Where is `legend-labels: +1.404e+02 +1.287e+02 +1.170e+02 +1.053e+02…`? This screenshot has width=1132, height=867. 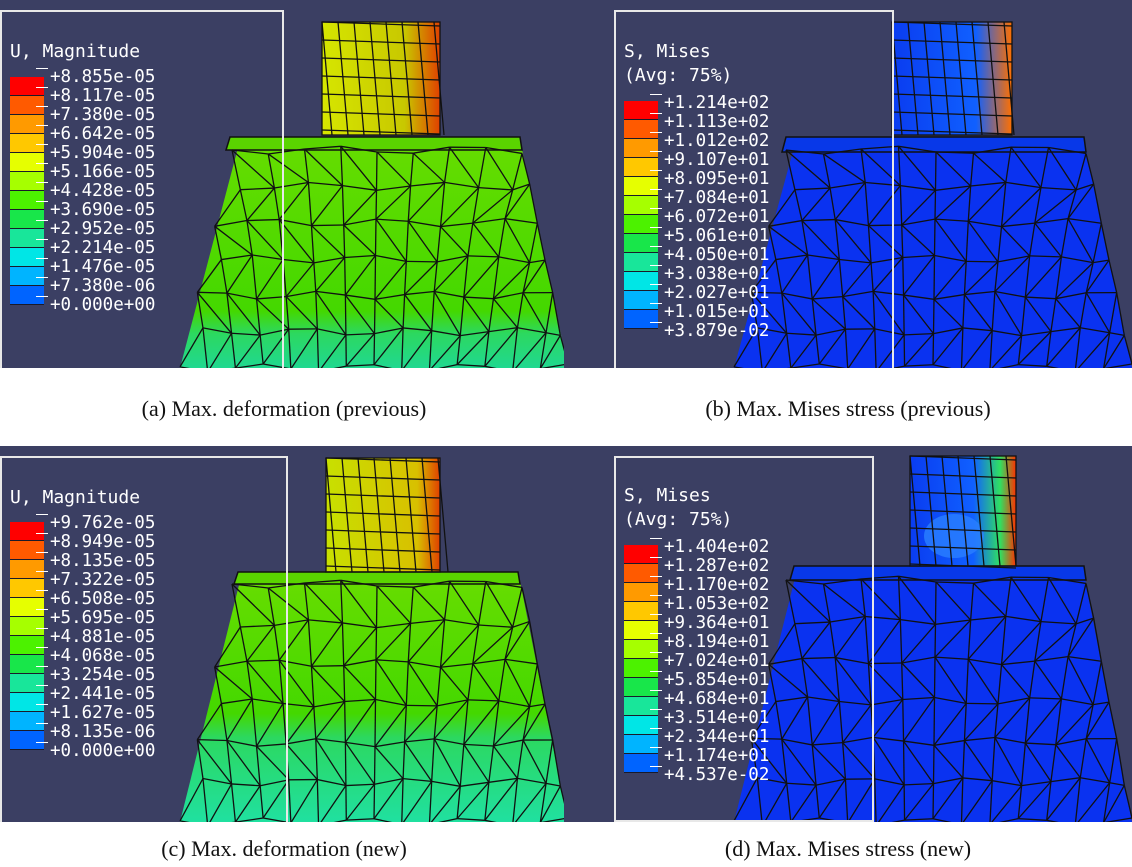 legend-labels: +1.404e+02 +1.287e+02 +1.170e+02 +1.053e+02… is located at coordinates (709, 661).